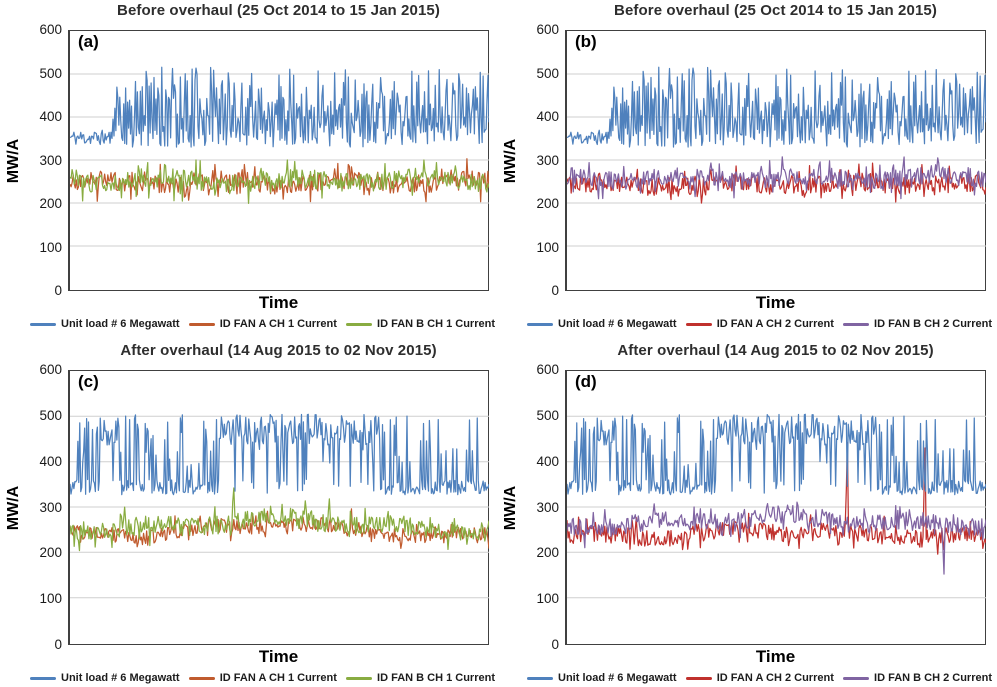 This screenshot has height=687, width=997. I want to click on panel-letter: (b), so click(586, 41).